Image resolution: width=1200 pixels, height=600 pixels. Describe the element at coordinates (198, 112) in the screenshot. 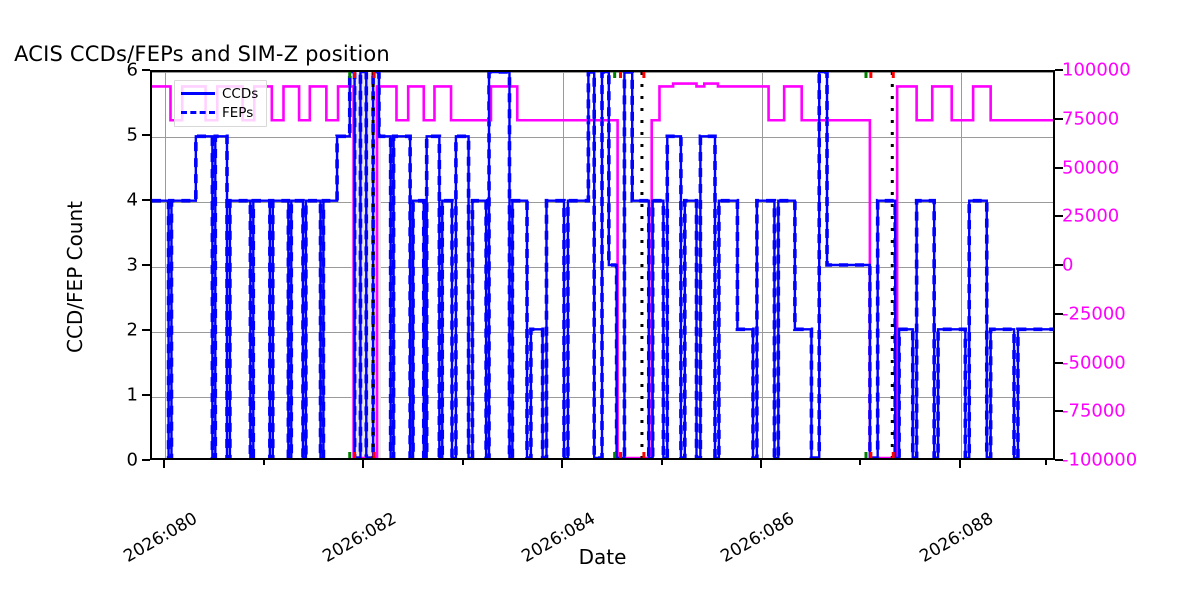

I see `feps-line-swatch` at that location.